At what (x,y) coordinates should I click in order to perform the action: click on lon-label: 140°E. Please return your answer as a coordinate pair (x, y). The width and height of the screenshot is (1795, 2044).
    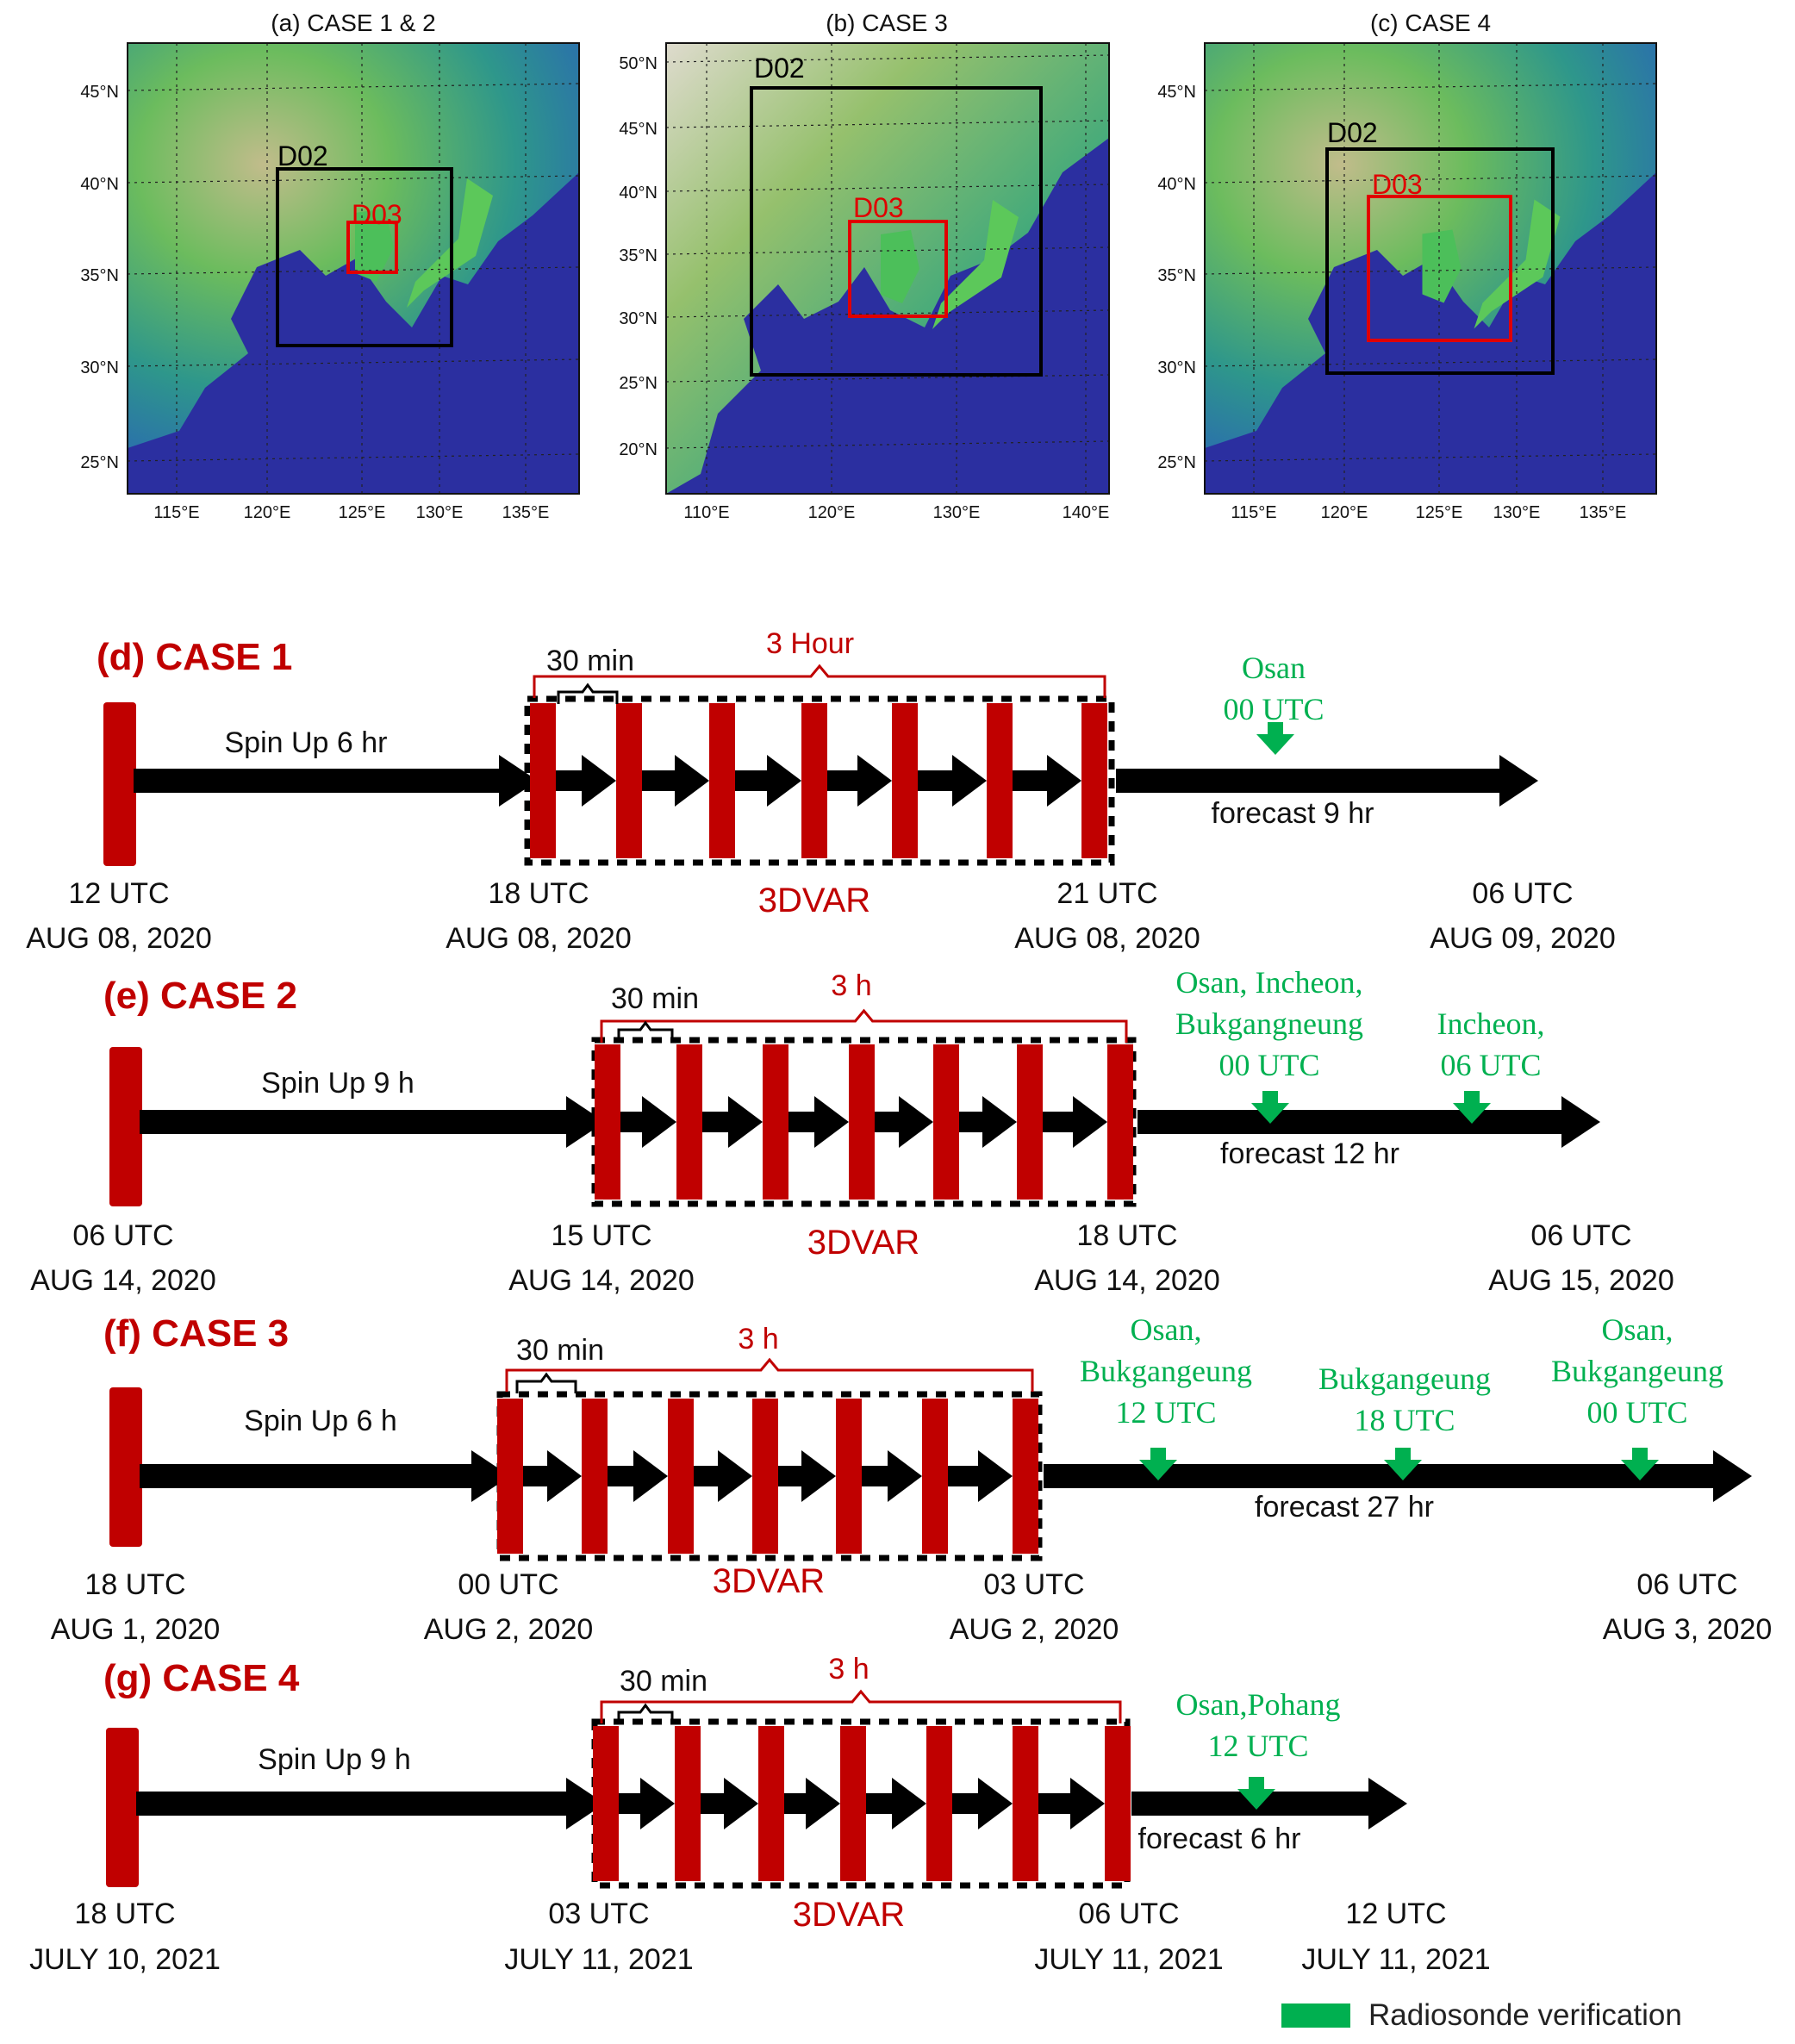
    Looking at the image, I should click on (1086, 512).